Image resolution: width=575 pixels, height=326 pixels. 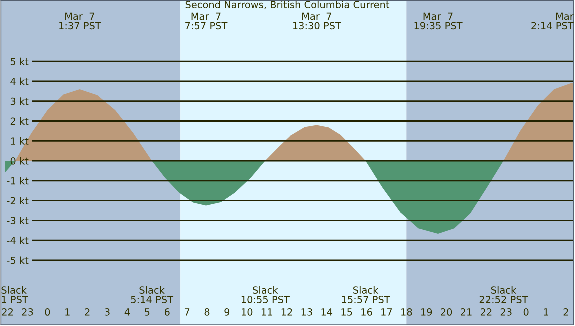 I want to click on x-tick-label: 16, so click(x=367, y=312).